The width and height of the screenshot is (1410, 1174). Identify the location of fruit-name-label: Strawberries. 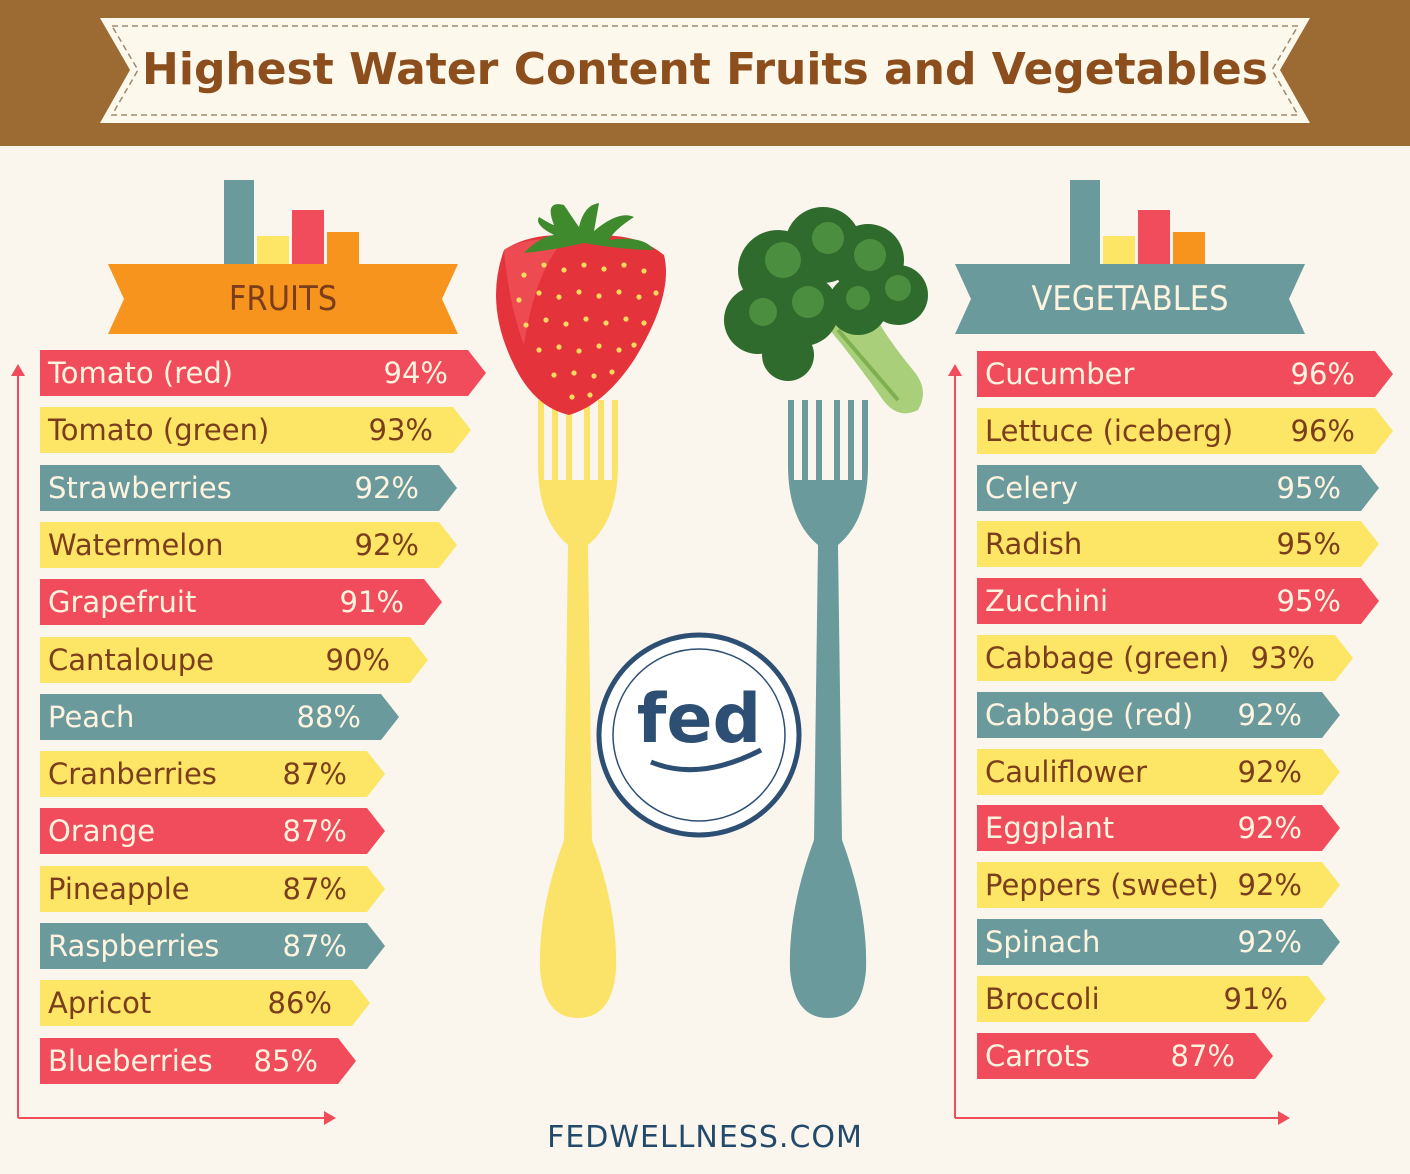
(140, 488).